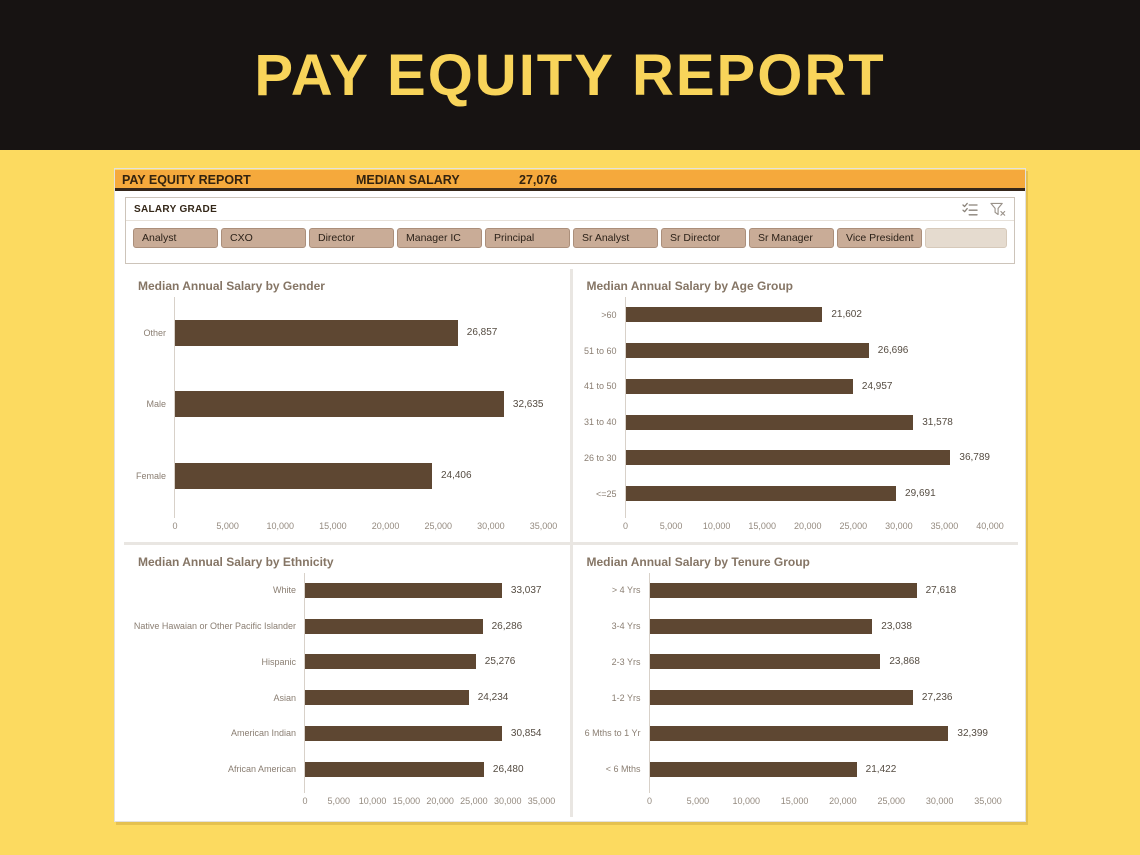 The height and width of the screenshot is (855, 1140). What do you see at coordinates (944, 525) in the screenshot?
I see `axis-tick-label: 35,000` at bounding box center [944, 525].